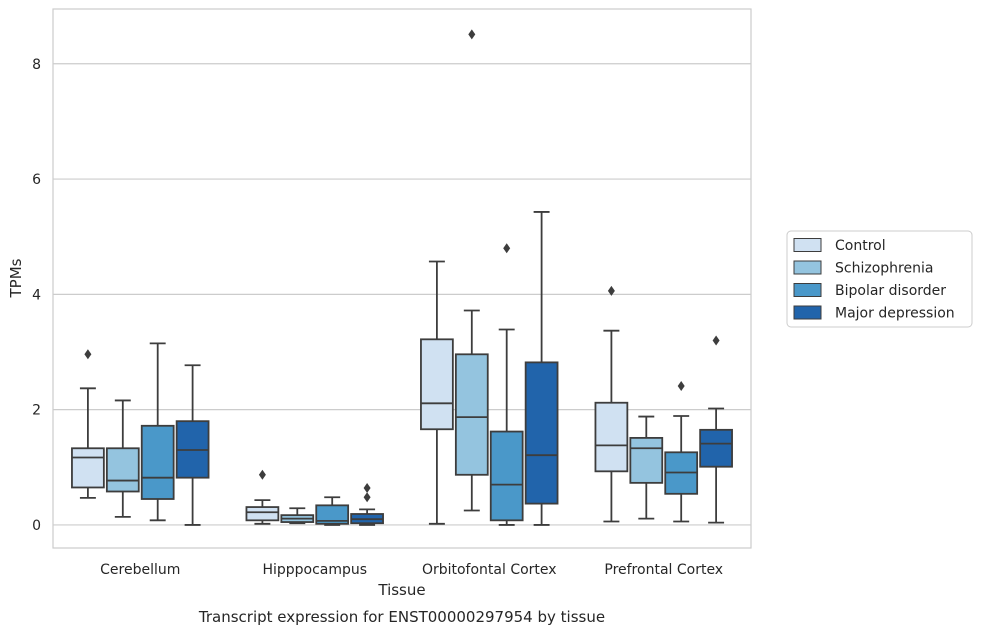  I want to click on legend-label: Schizophrenia, so click(884, 269).